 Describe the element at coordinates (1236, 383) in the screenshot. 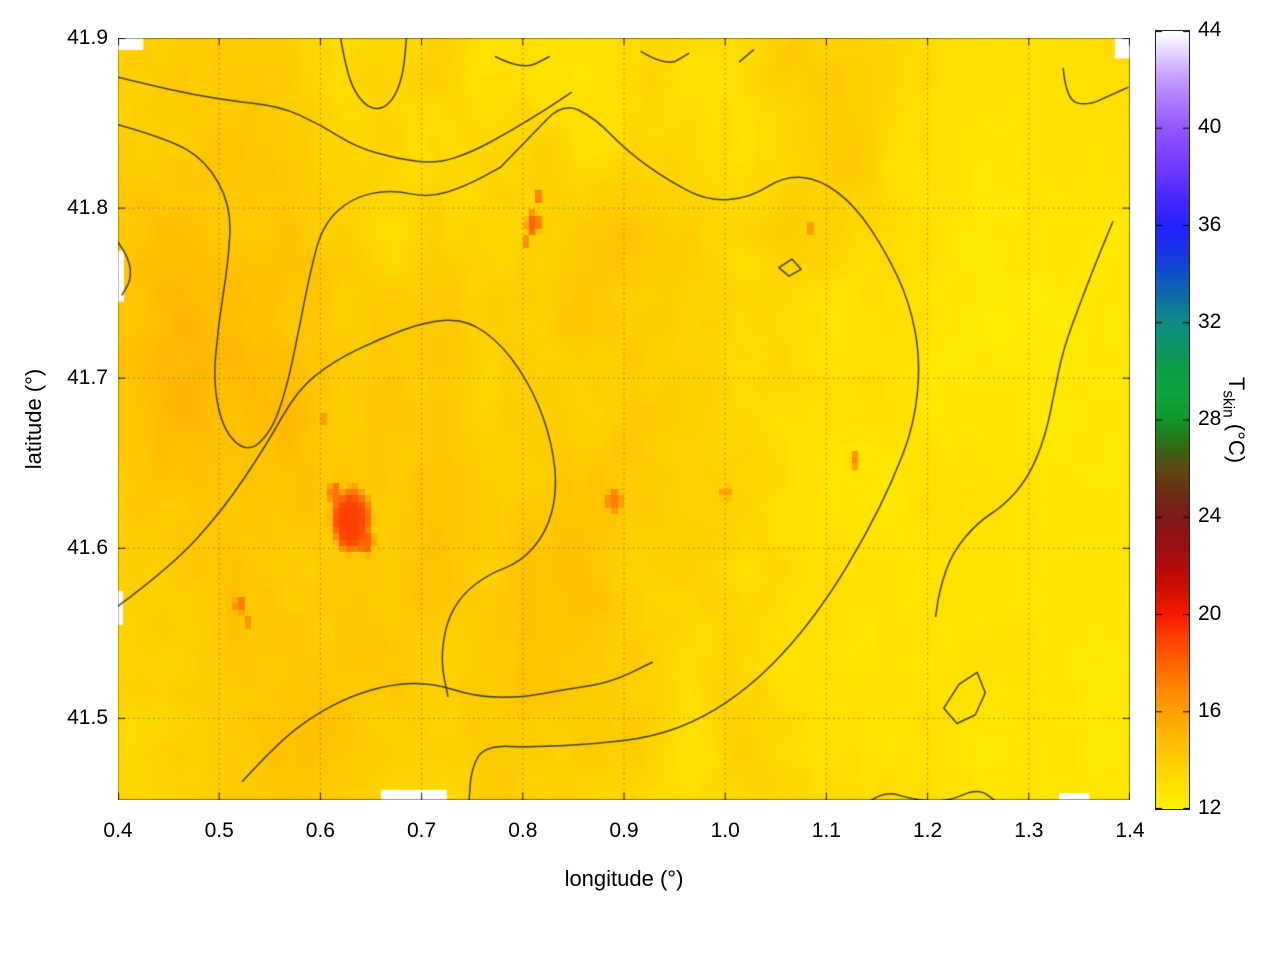

I see `colorbar-label-main: T` at that location.